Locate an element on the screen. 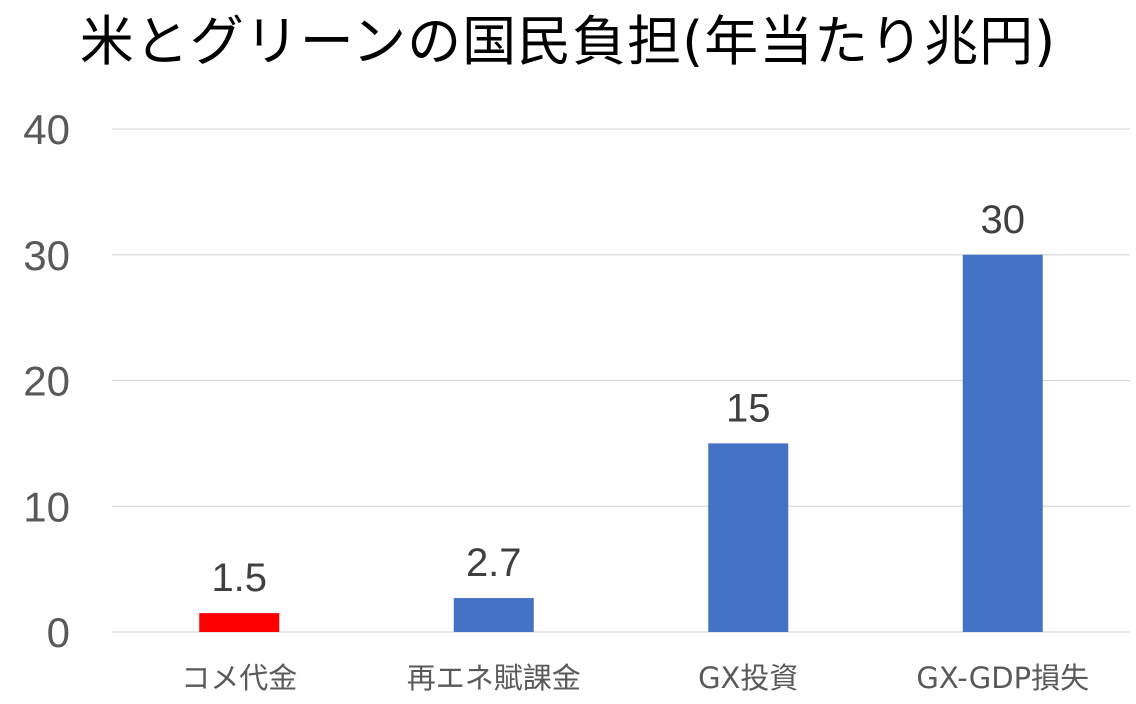  category-label: コメ代金 is located at coordinates (239, 678).